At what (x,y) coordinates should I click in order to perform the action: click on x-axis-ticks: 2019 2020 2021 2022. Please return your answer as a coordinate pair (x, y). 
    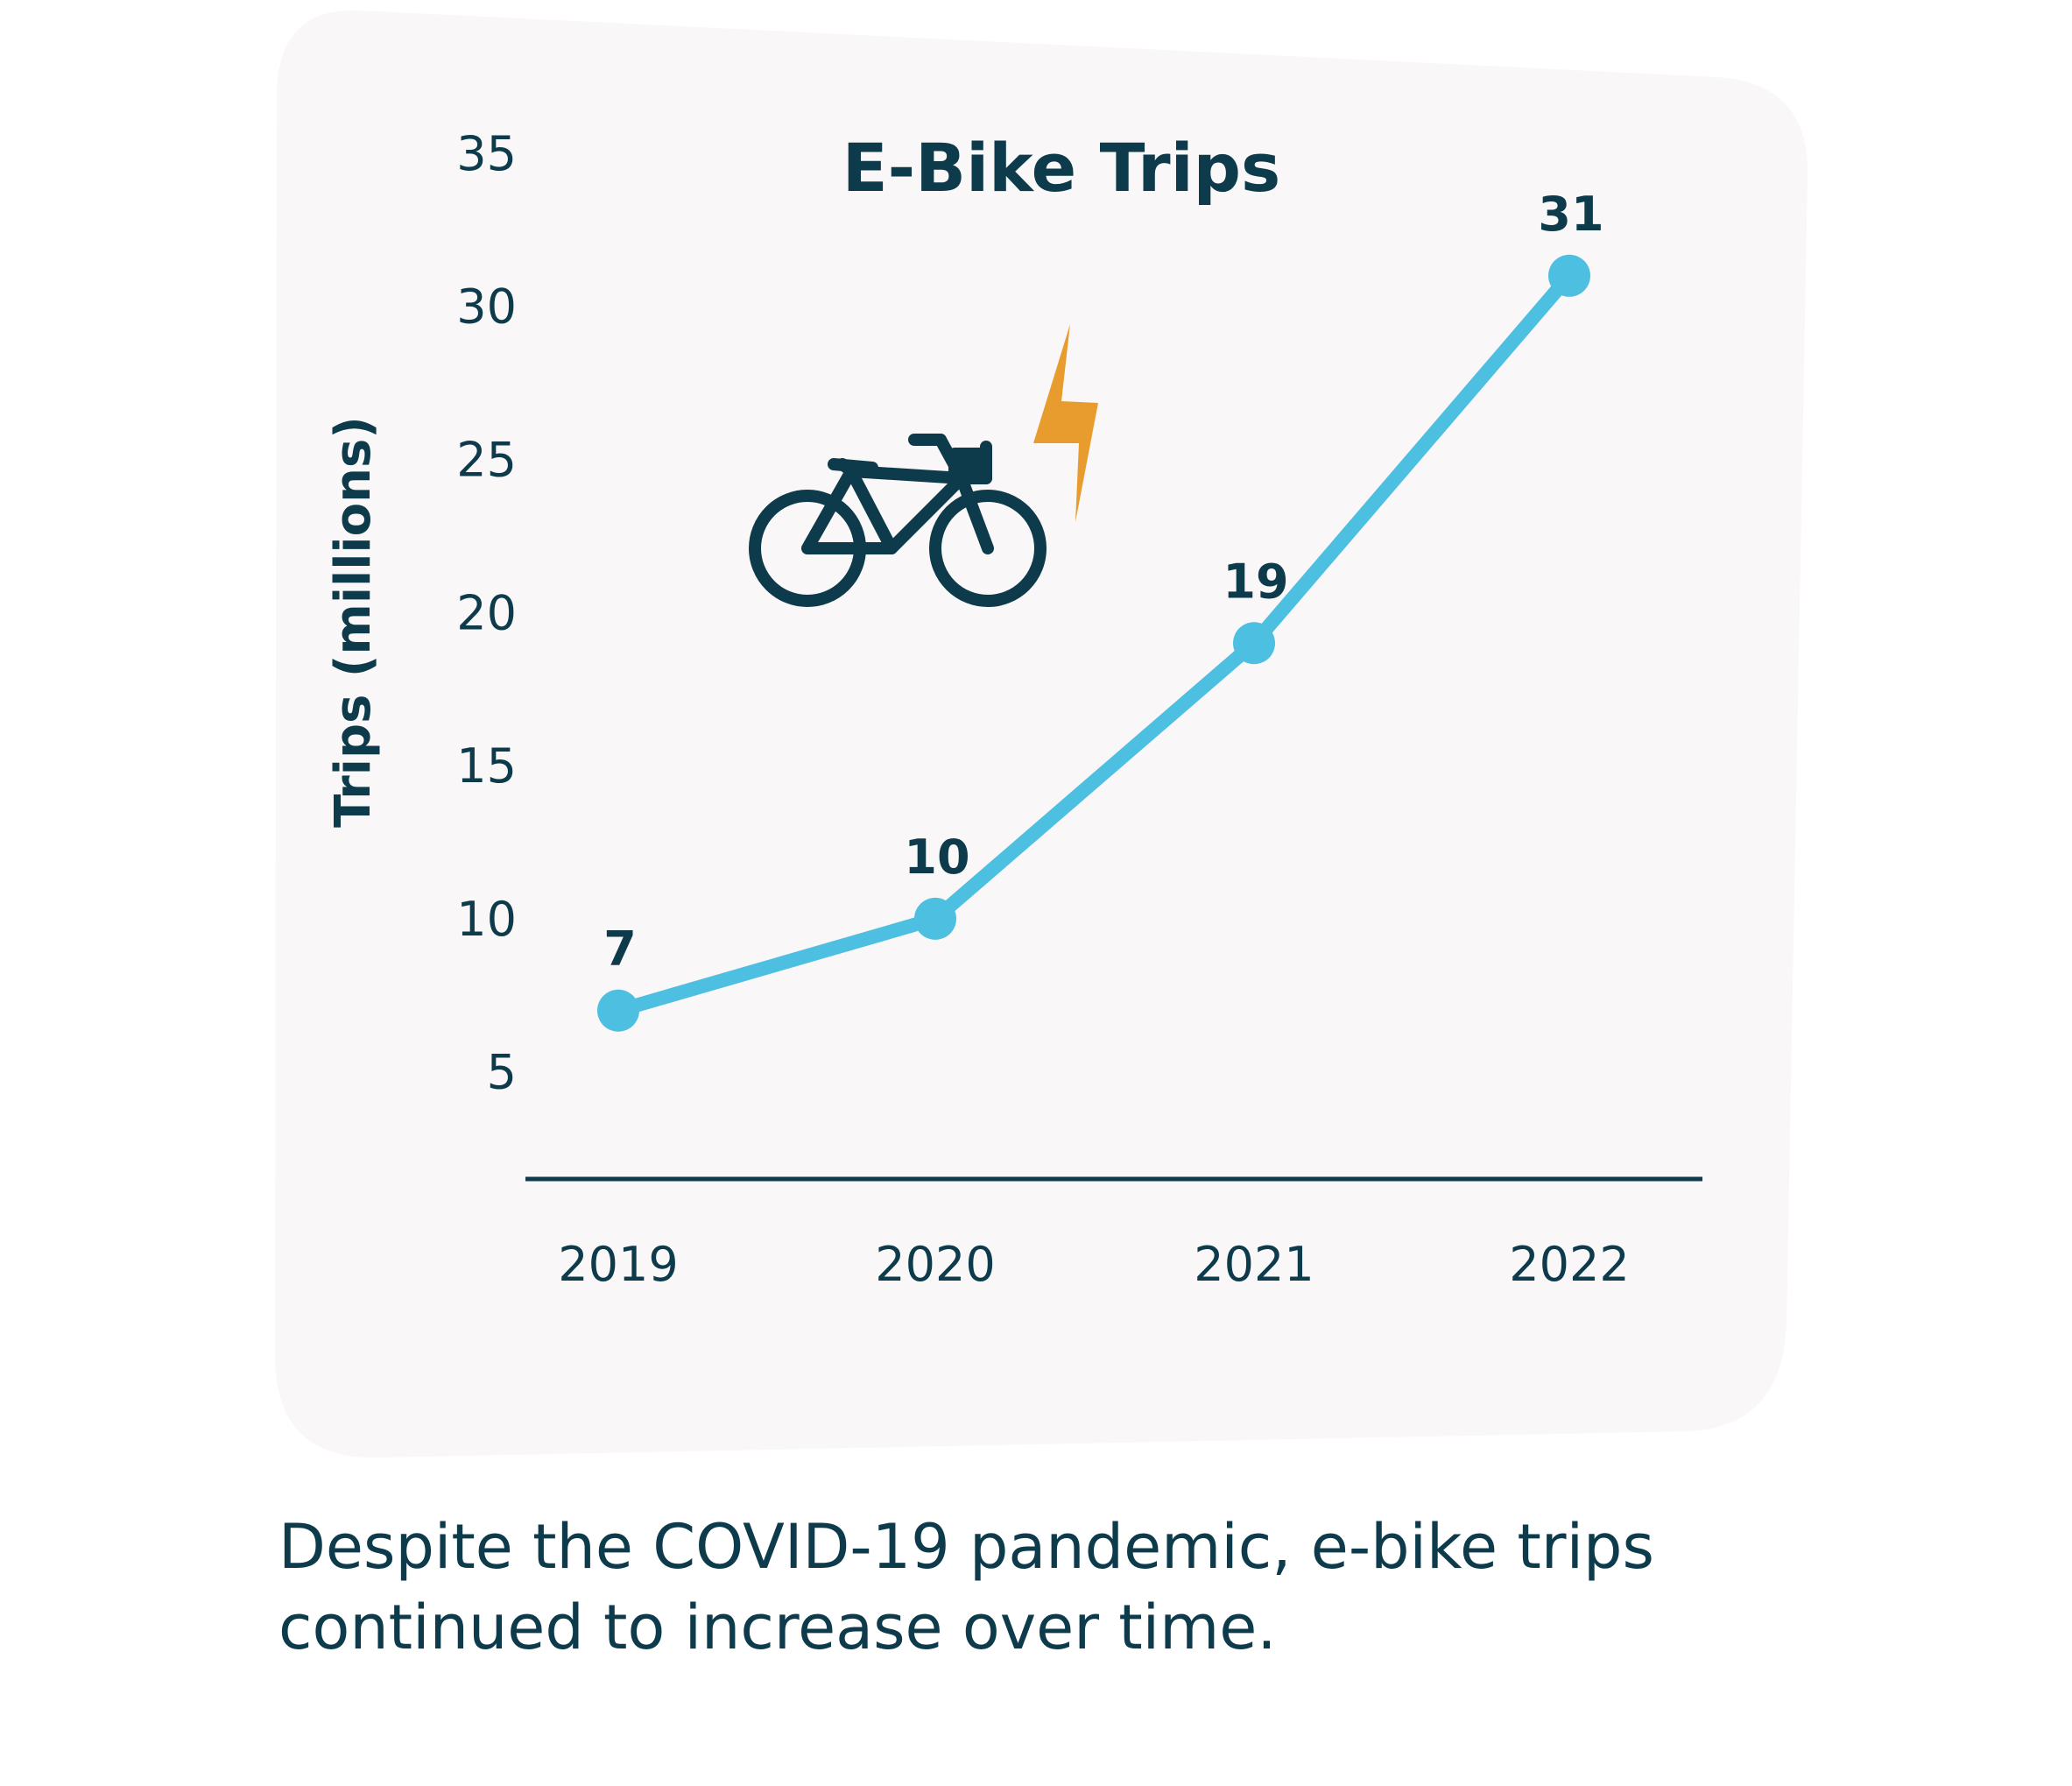
    Looking at the image, I should click on (1093, 1265).